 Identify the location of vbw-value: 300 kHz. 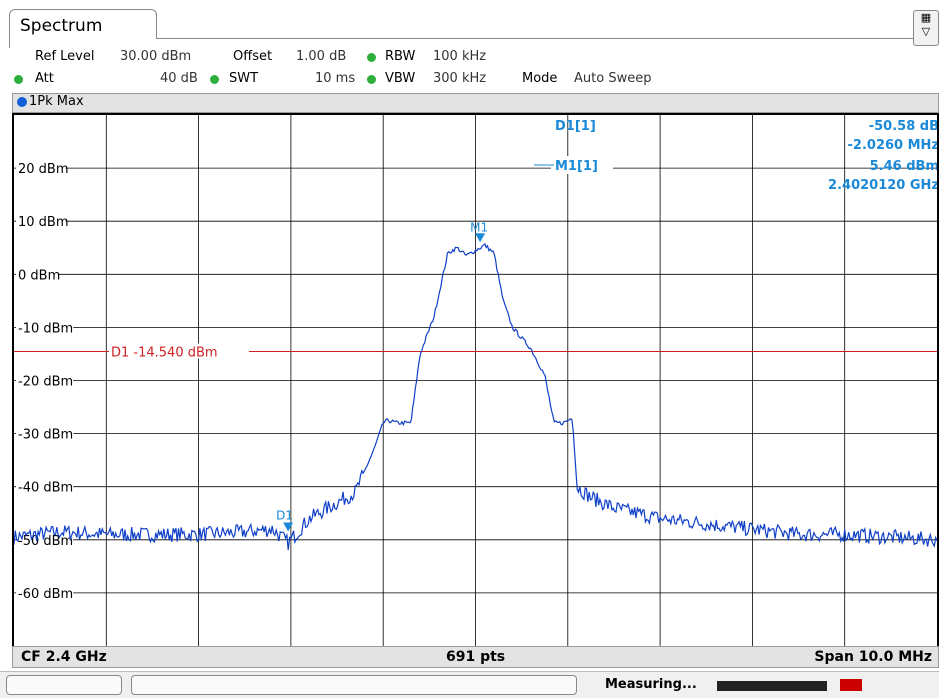
(460, 78).